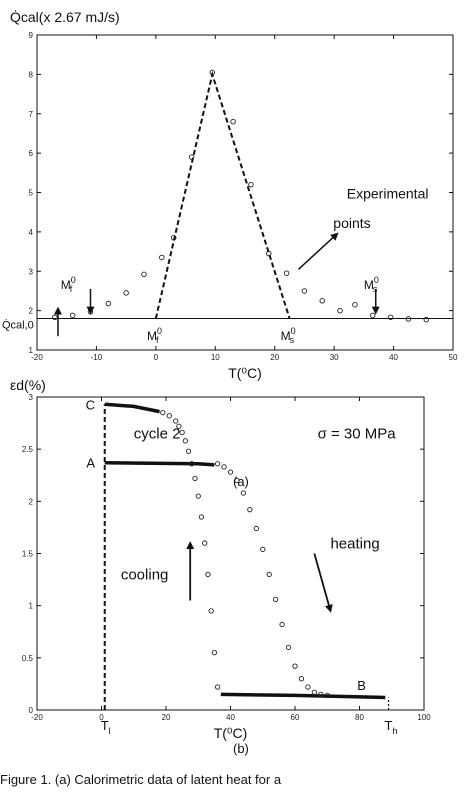 This screenshot has width=474, height=800. I want to click on stress-label: σ = 30 MPa, so click(357, 434).